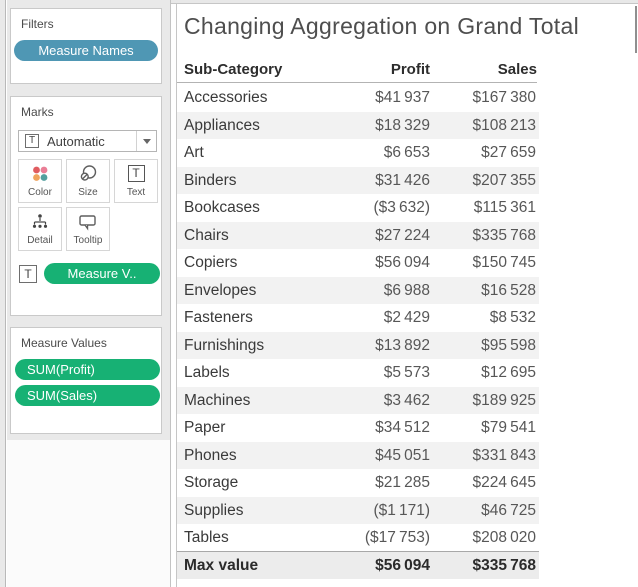 The image size is (638, 587). I want to click on row-label-cell: Labels, so click(207, 372).